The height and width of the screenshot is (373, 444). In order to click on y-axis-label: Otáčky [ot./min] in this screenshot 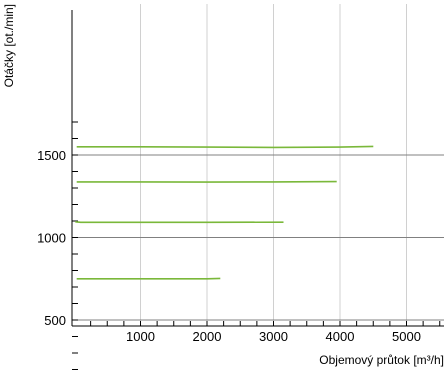, I will do `click(9, 45)`.